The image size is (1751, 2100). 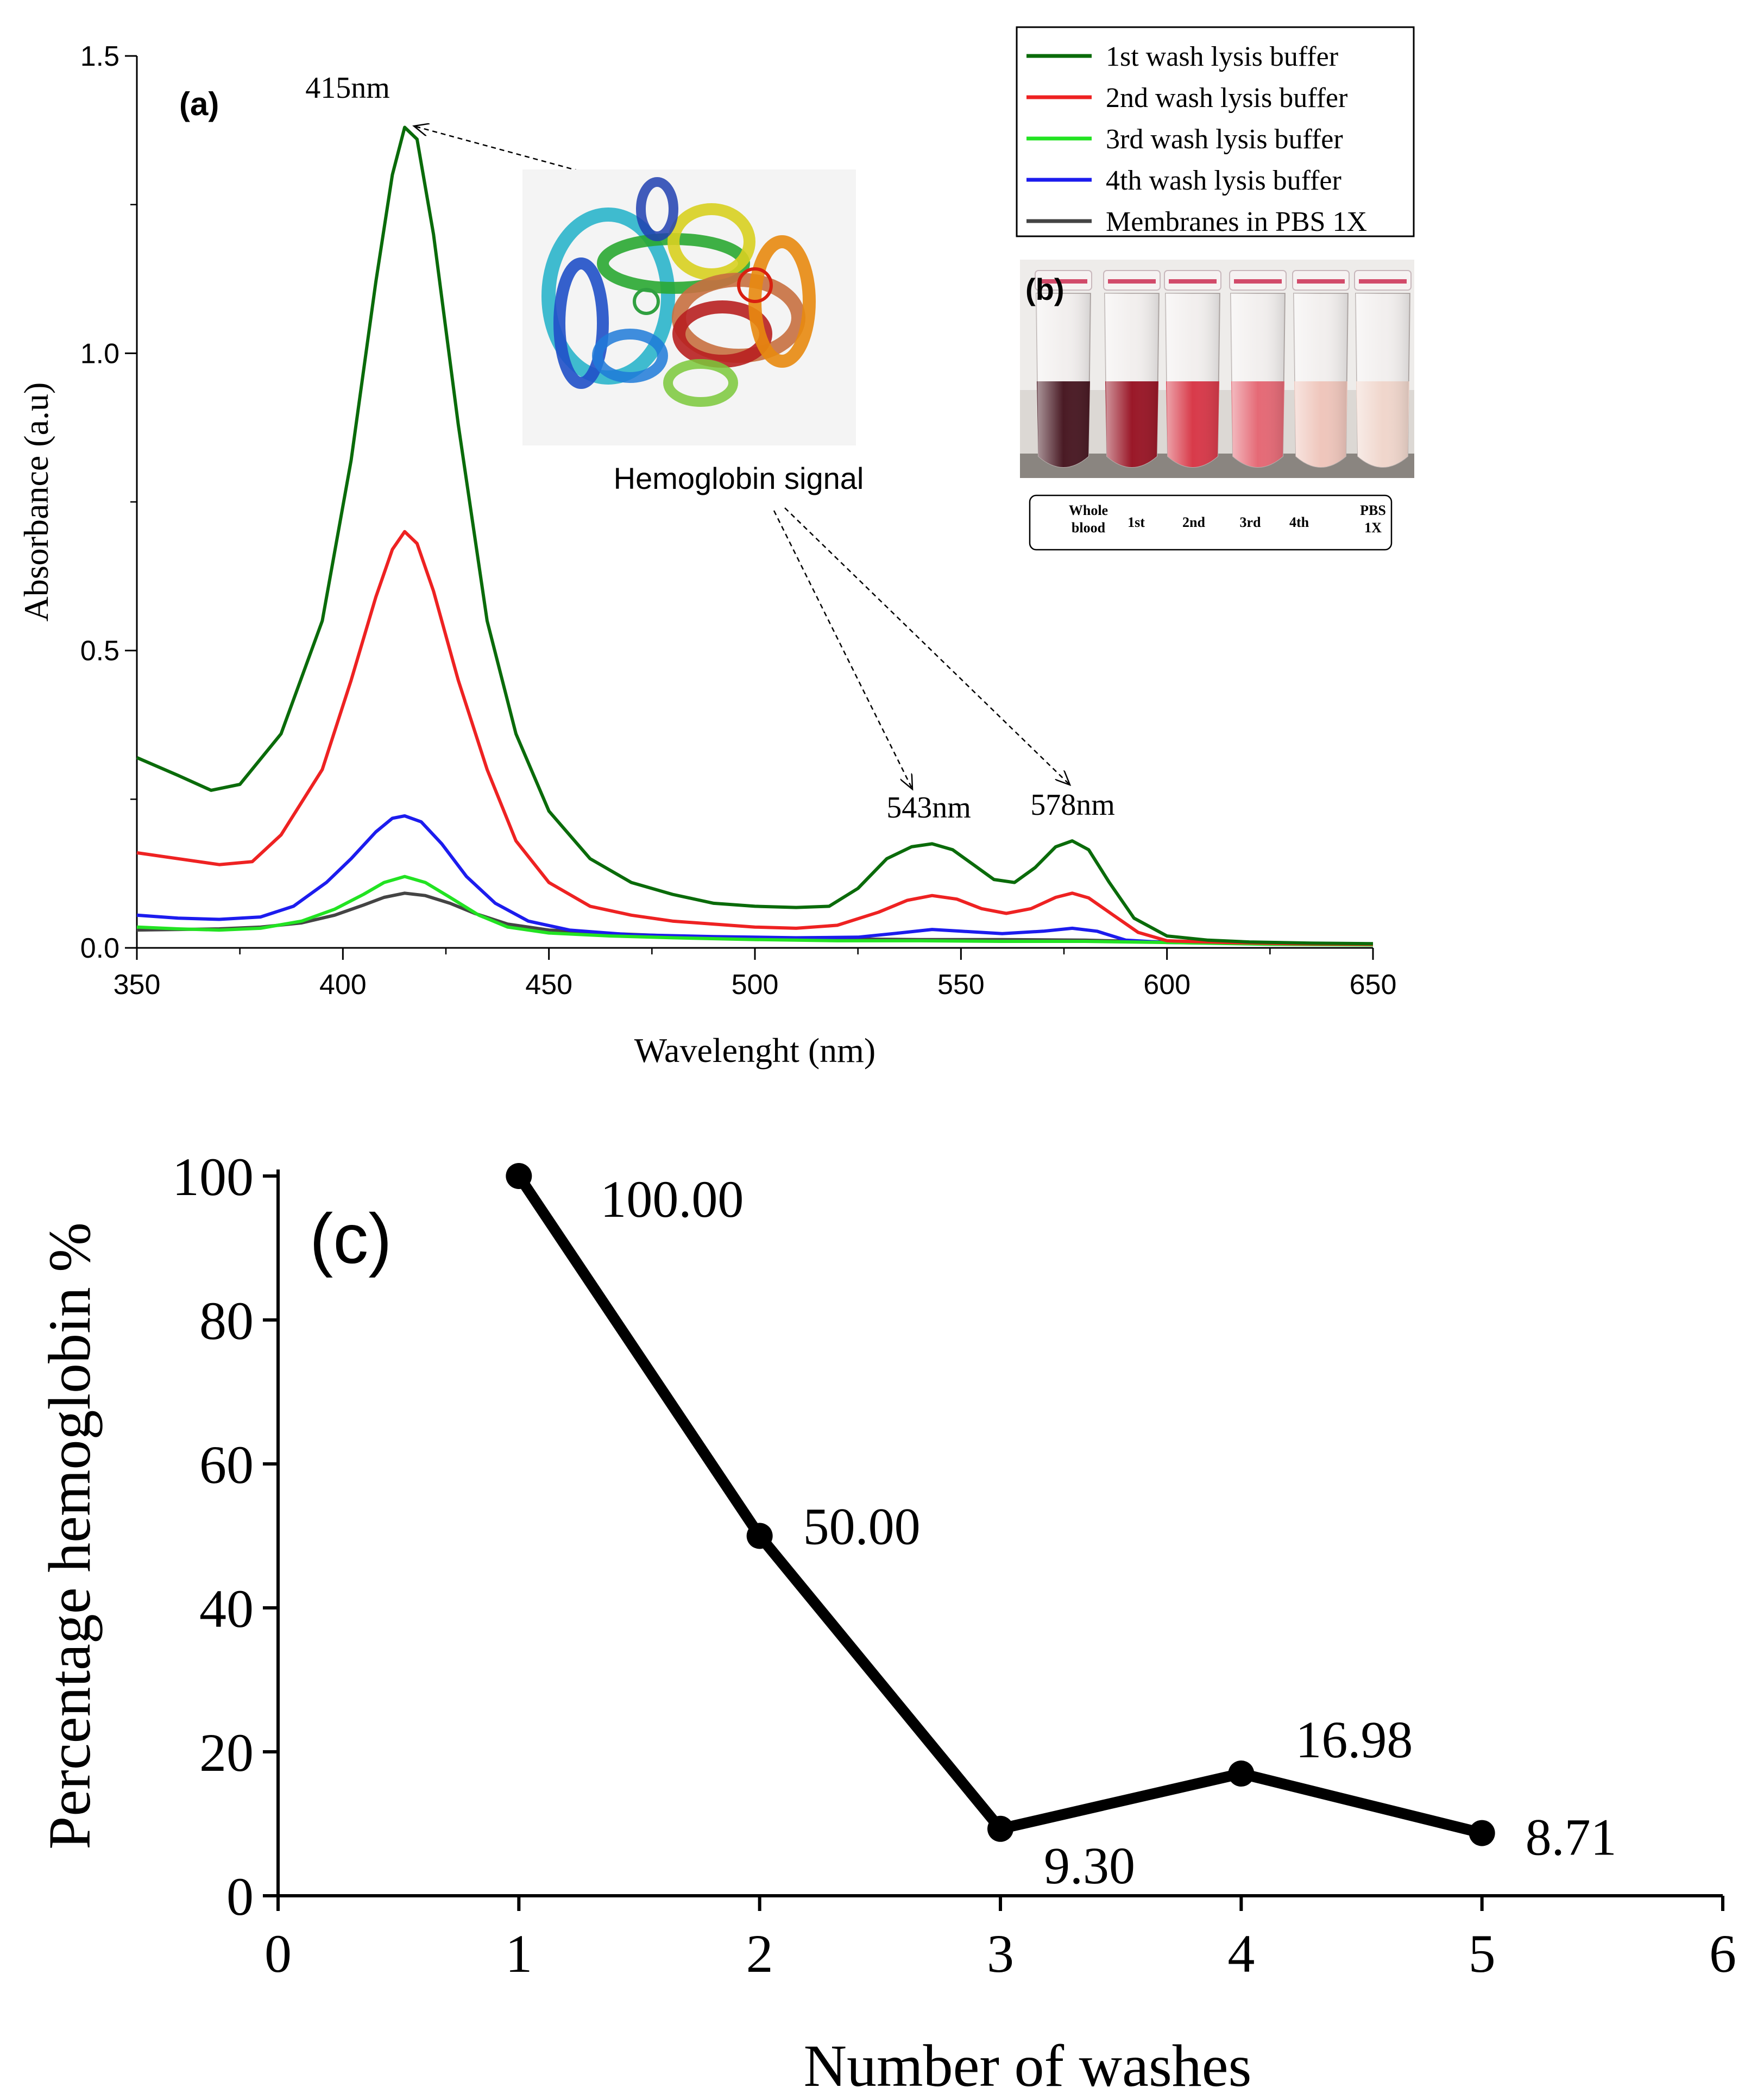 I want to click on tube-label: 3rd, so click(x=1251, y=522).